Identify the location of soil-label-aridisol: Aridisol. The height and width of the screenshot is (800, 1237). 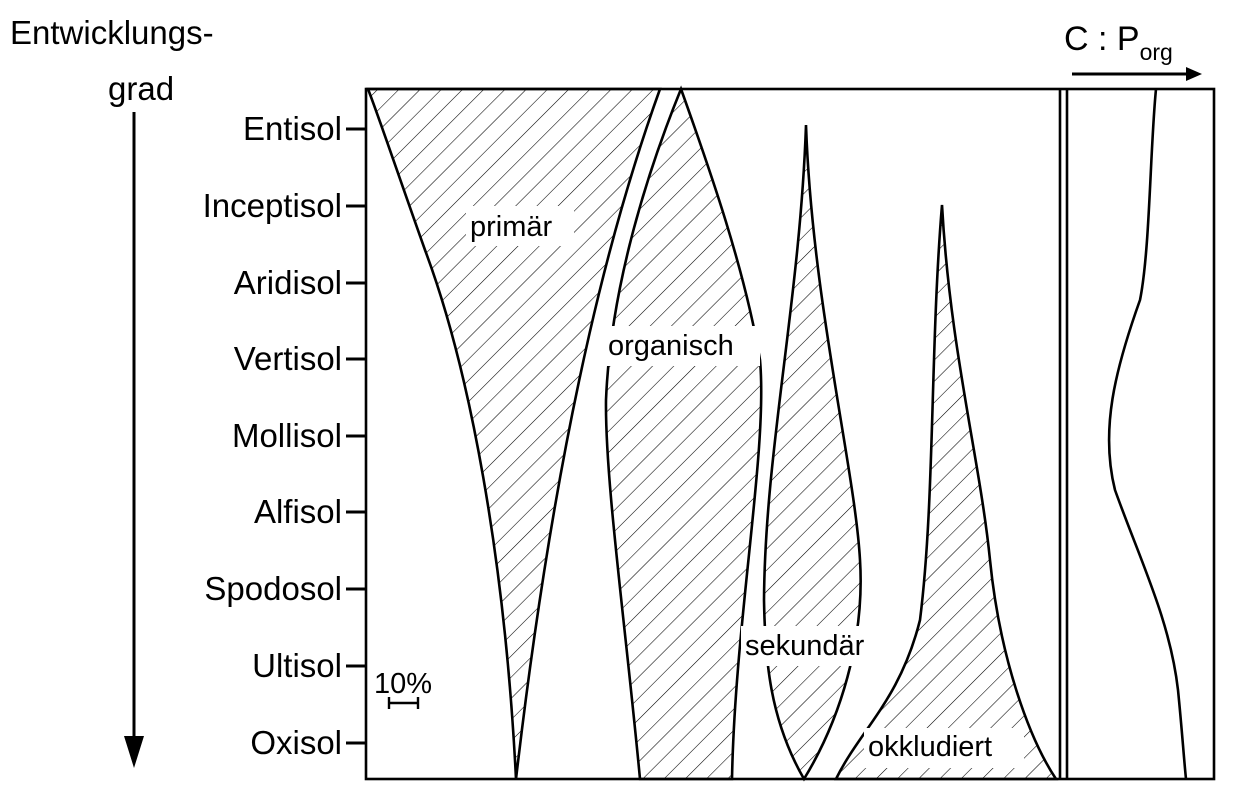
(288, 282).